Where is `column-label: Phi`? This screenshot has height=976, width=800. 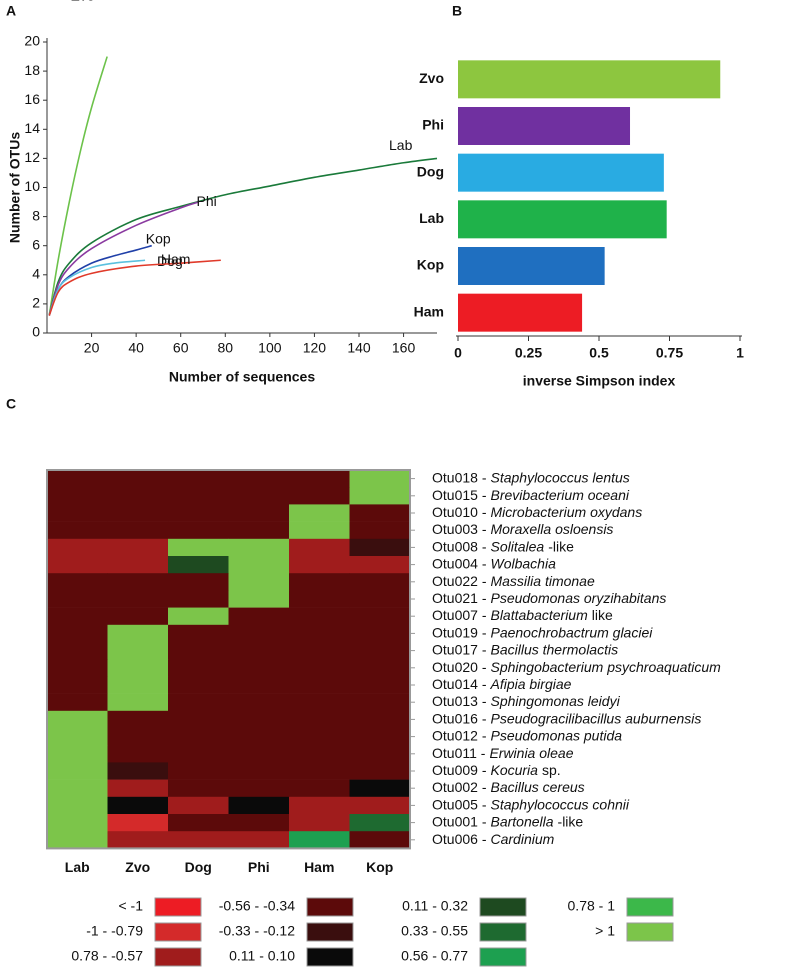 column-label: Phi is located at coordinates (259, 867).